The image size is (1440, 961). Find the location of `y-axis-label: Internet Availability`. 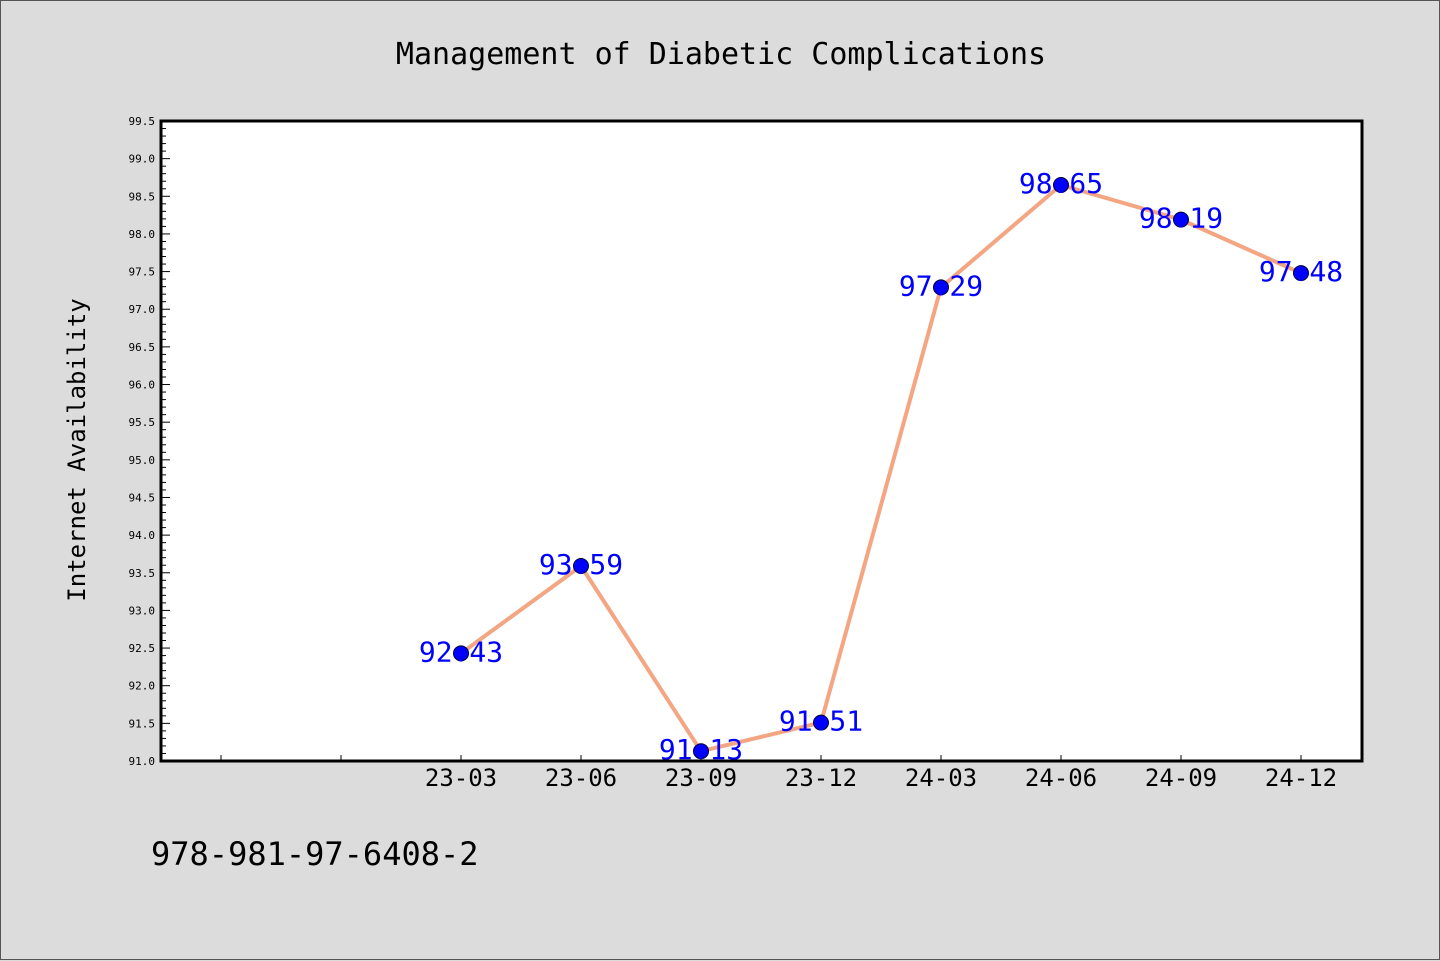

y-axis-label: Internet Availability is located at coordinates (77, 449).